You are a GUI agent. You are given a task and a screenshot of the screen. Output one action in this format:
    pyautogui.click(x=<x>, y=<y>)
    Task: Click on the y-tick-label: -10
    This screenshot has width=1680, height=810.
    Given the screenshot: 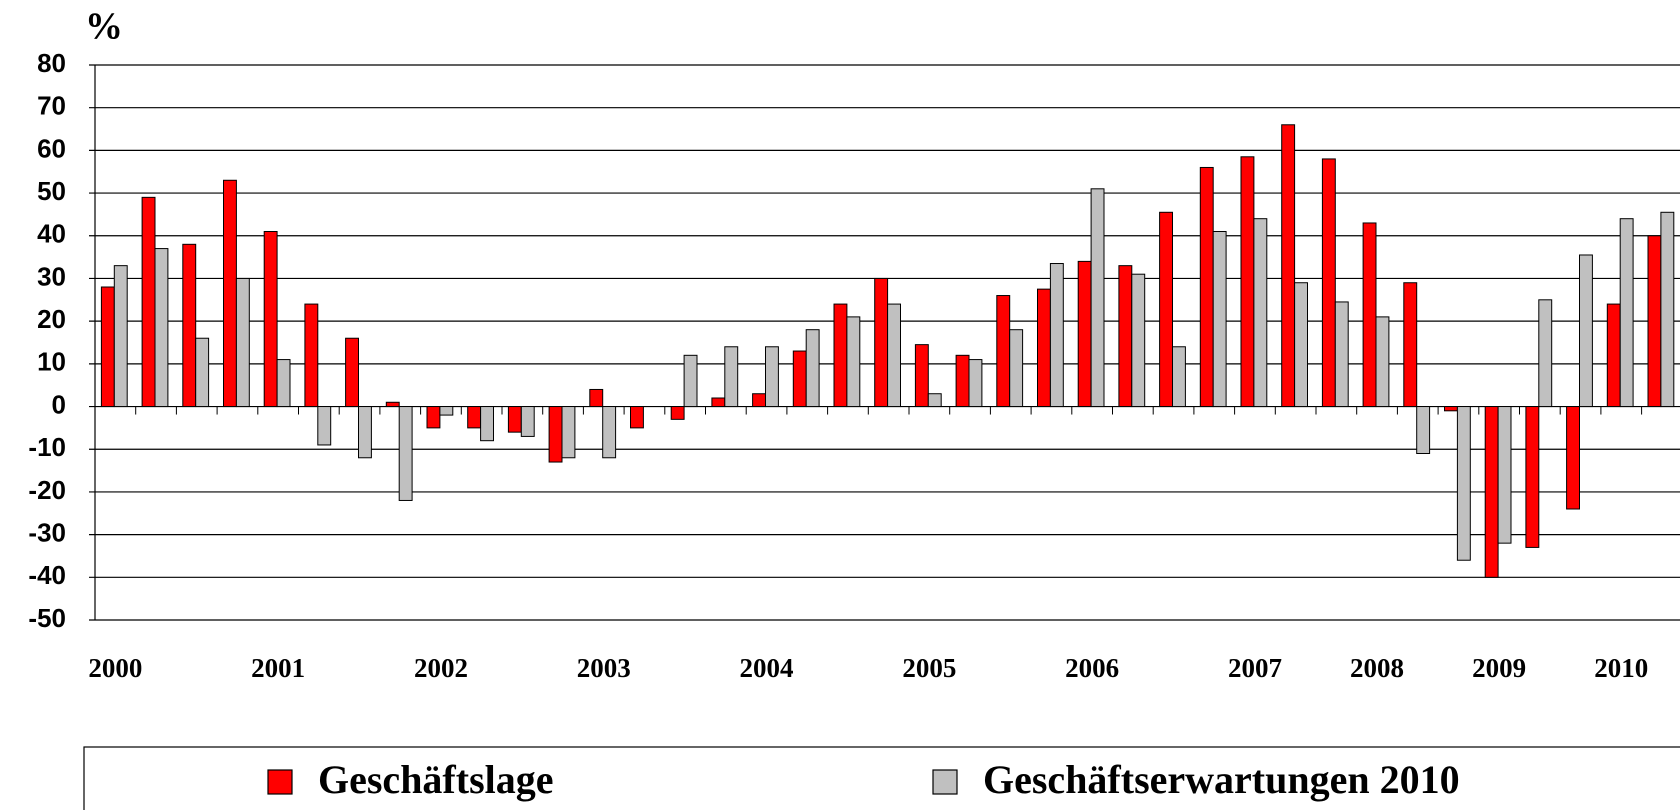 What is the action you would take?
    pyautogui.click(x=47, y=447)
    